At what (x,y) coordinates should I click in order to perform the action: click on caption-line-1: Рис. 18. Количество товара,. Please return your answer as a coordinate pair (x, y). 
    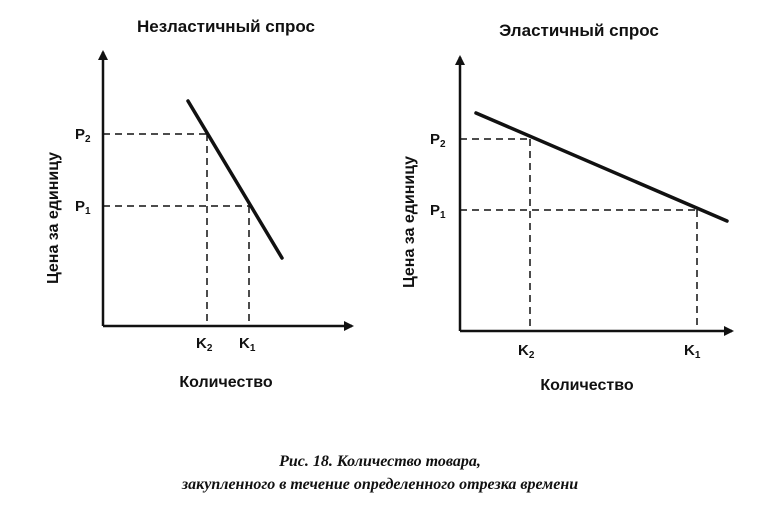
    Looking at the image, I should click on (379, 461).